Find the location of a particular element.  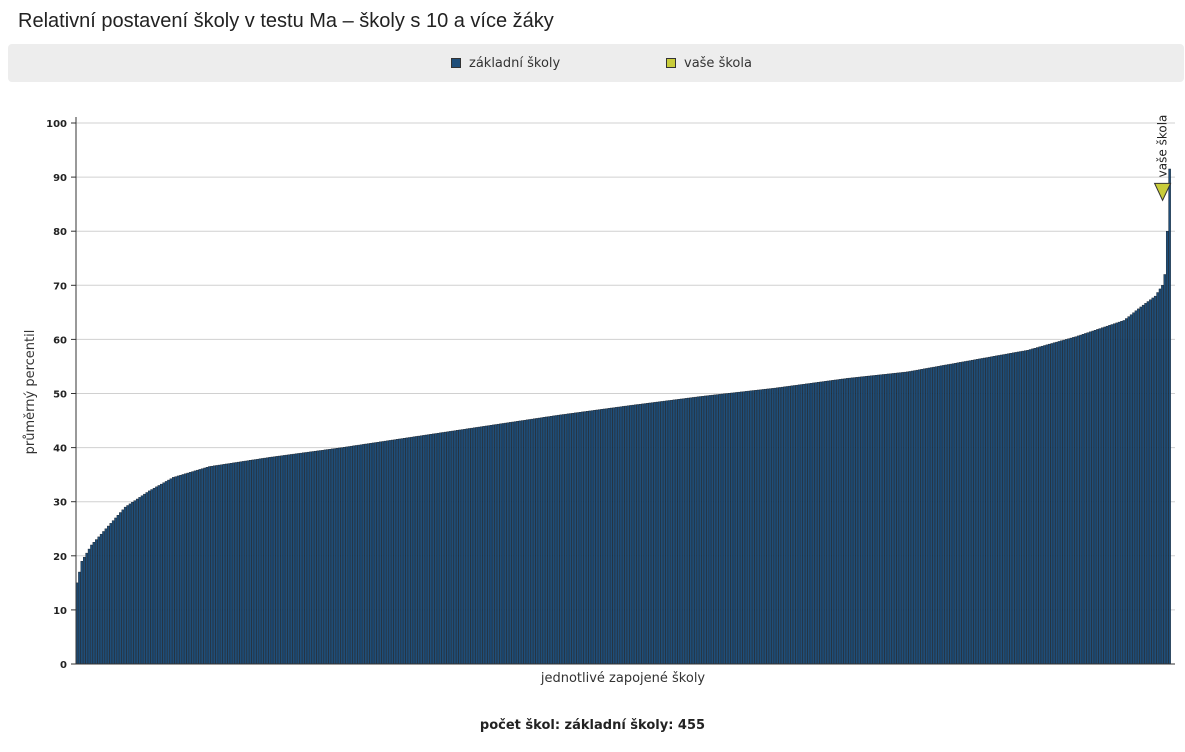

y-tick-label: 90 is located at coordinates (60, 178).